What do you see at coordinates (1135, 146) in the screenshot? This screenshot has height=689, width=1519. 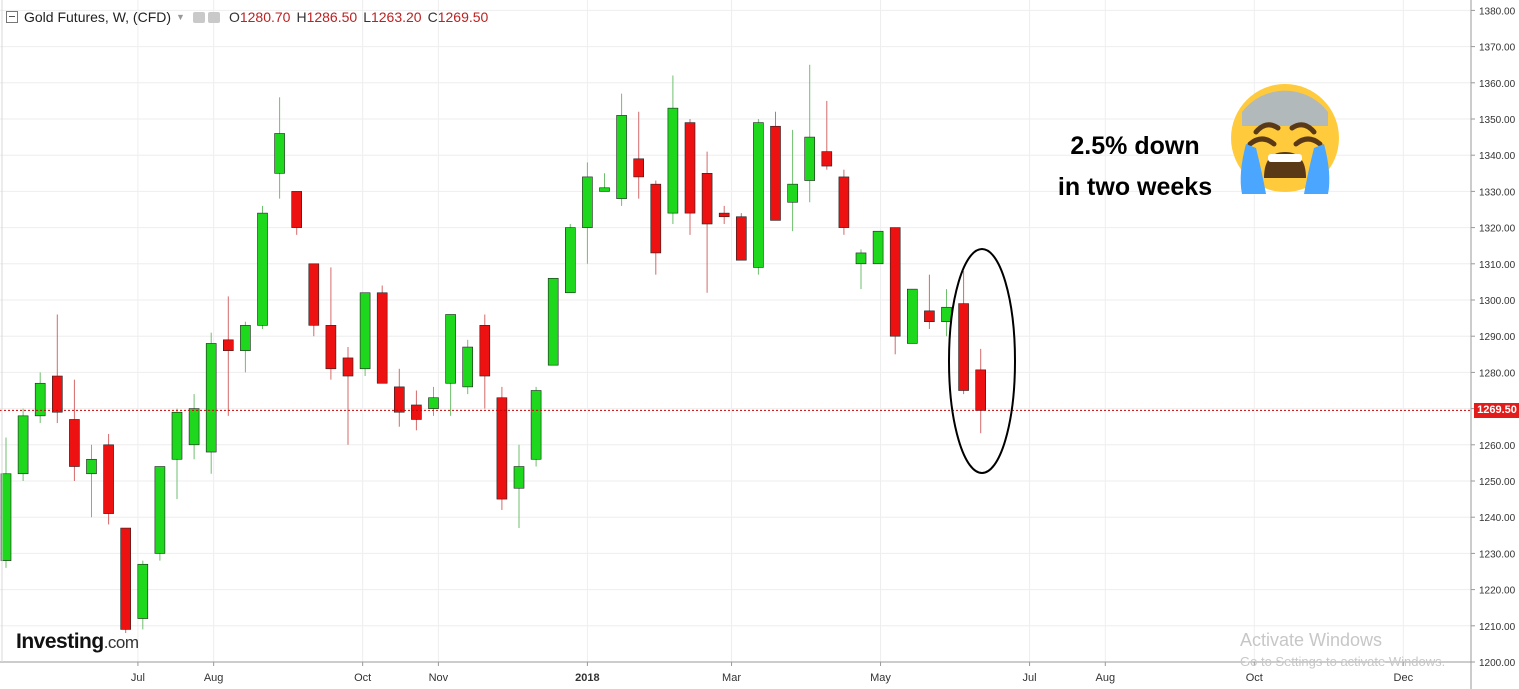 I see `annotation-line-1: 2.5% down` at bounding box center [1135, 146].